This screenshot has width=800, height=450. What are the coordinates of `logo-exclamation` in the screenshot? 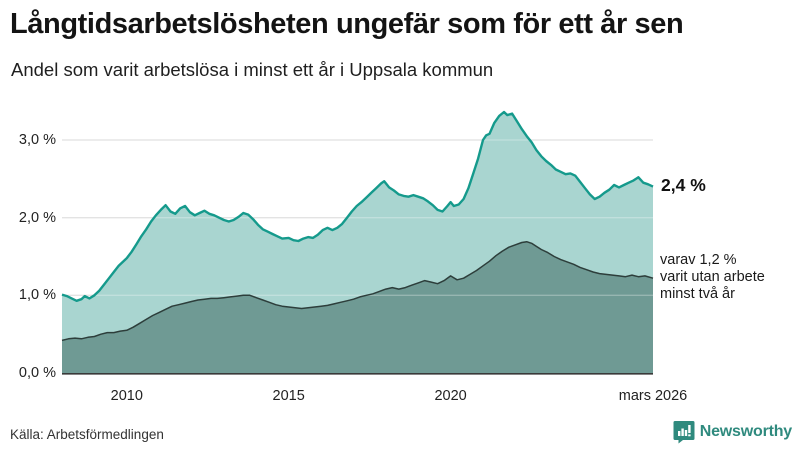 It's located at (689, 429).